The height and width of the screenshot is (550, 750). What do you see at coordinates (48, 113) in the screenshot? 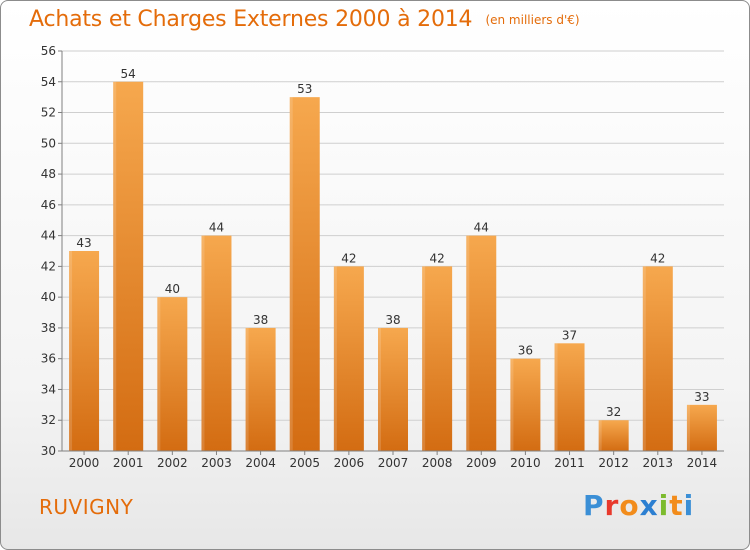
I see `y-tick-label: 52` at bounding box center [48, 113].